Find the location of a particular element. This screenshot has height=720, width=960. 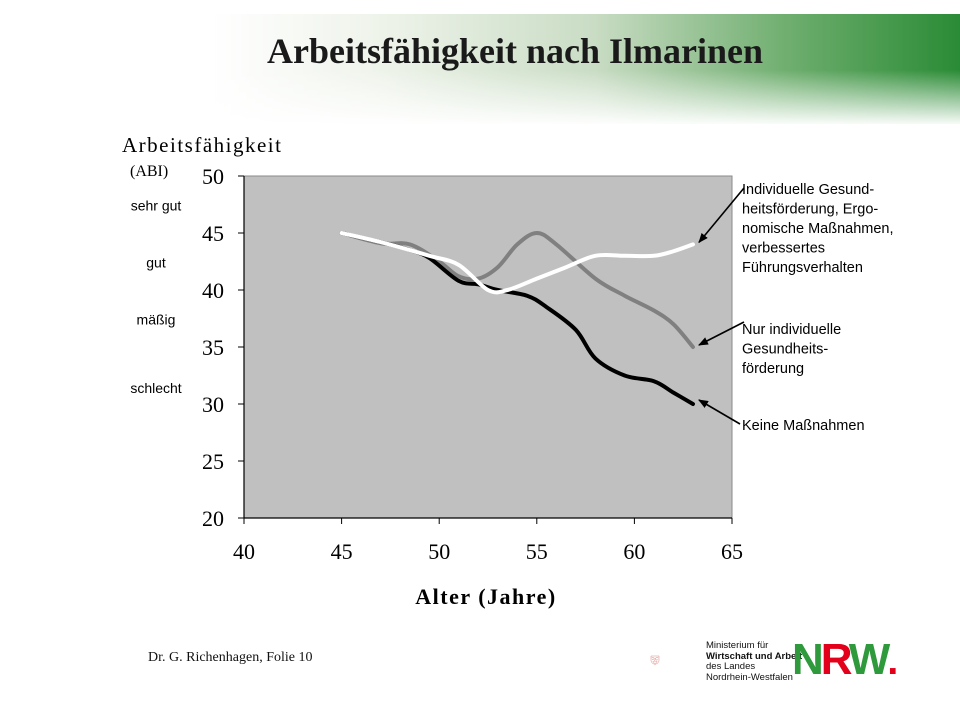

nrw-logo: NRW. is located at coordinates (845, 660).